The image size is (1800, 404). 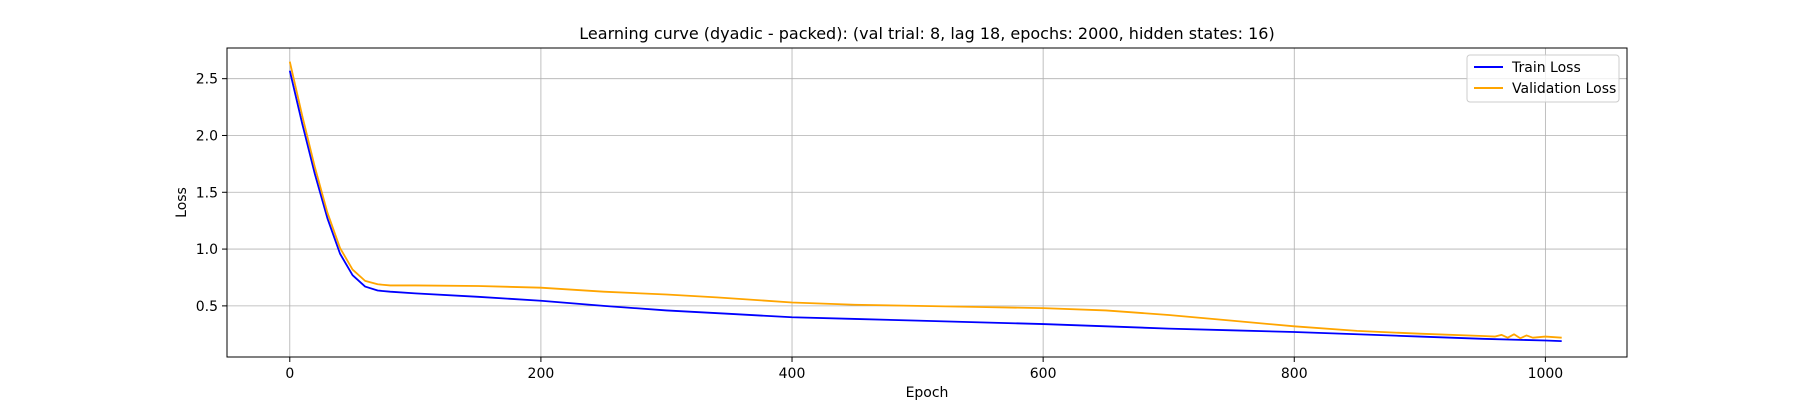 What do you see at coordinates (207, 80) in the screenshot?
I see `y-tick-label: 2.5` at bounding box center [207, 80].